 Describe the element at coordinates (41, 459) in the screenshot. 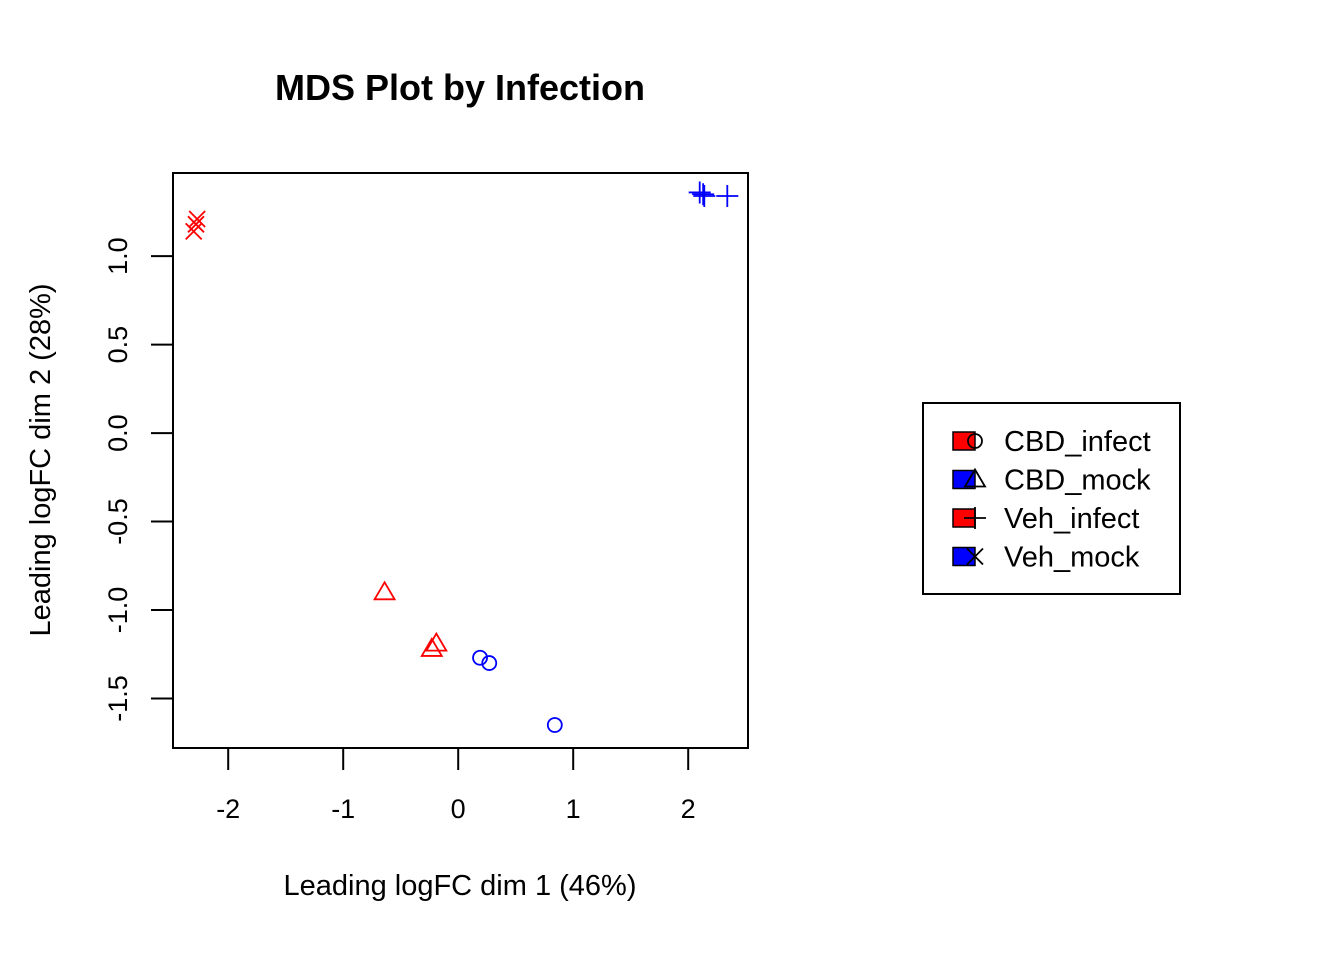

I see `y-axis-label: Leading logFC dim 2 (28%)` at that location.